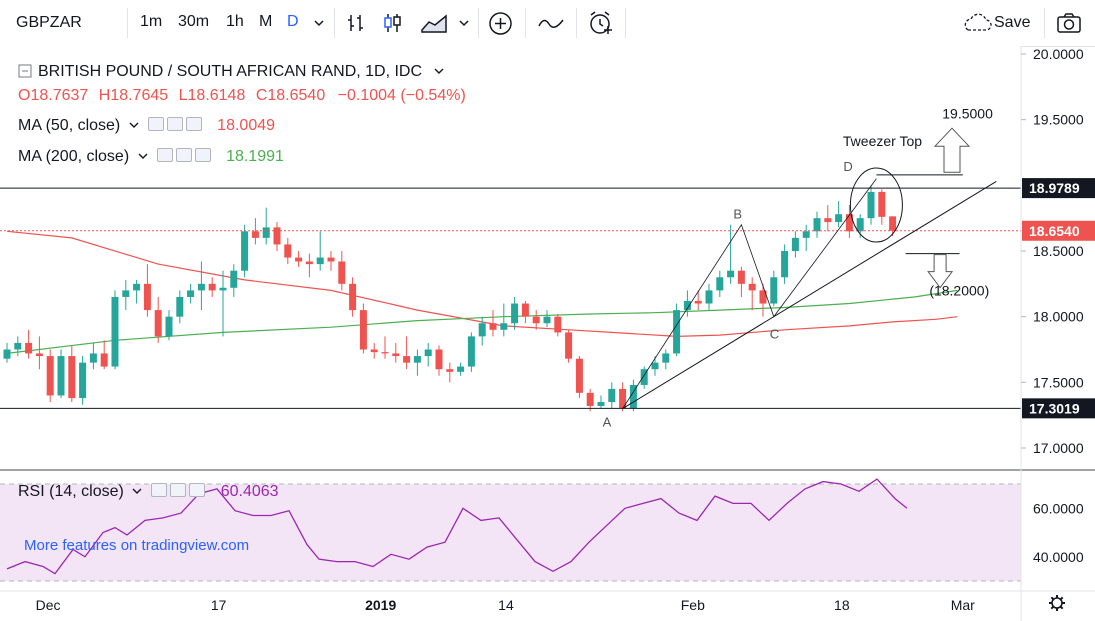 The image size is (1095, 621). What do you see at coordinates (296, 95) in the screenshot?
I see `close-value: 18.6540` at bounding box center [296, 95].